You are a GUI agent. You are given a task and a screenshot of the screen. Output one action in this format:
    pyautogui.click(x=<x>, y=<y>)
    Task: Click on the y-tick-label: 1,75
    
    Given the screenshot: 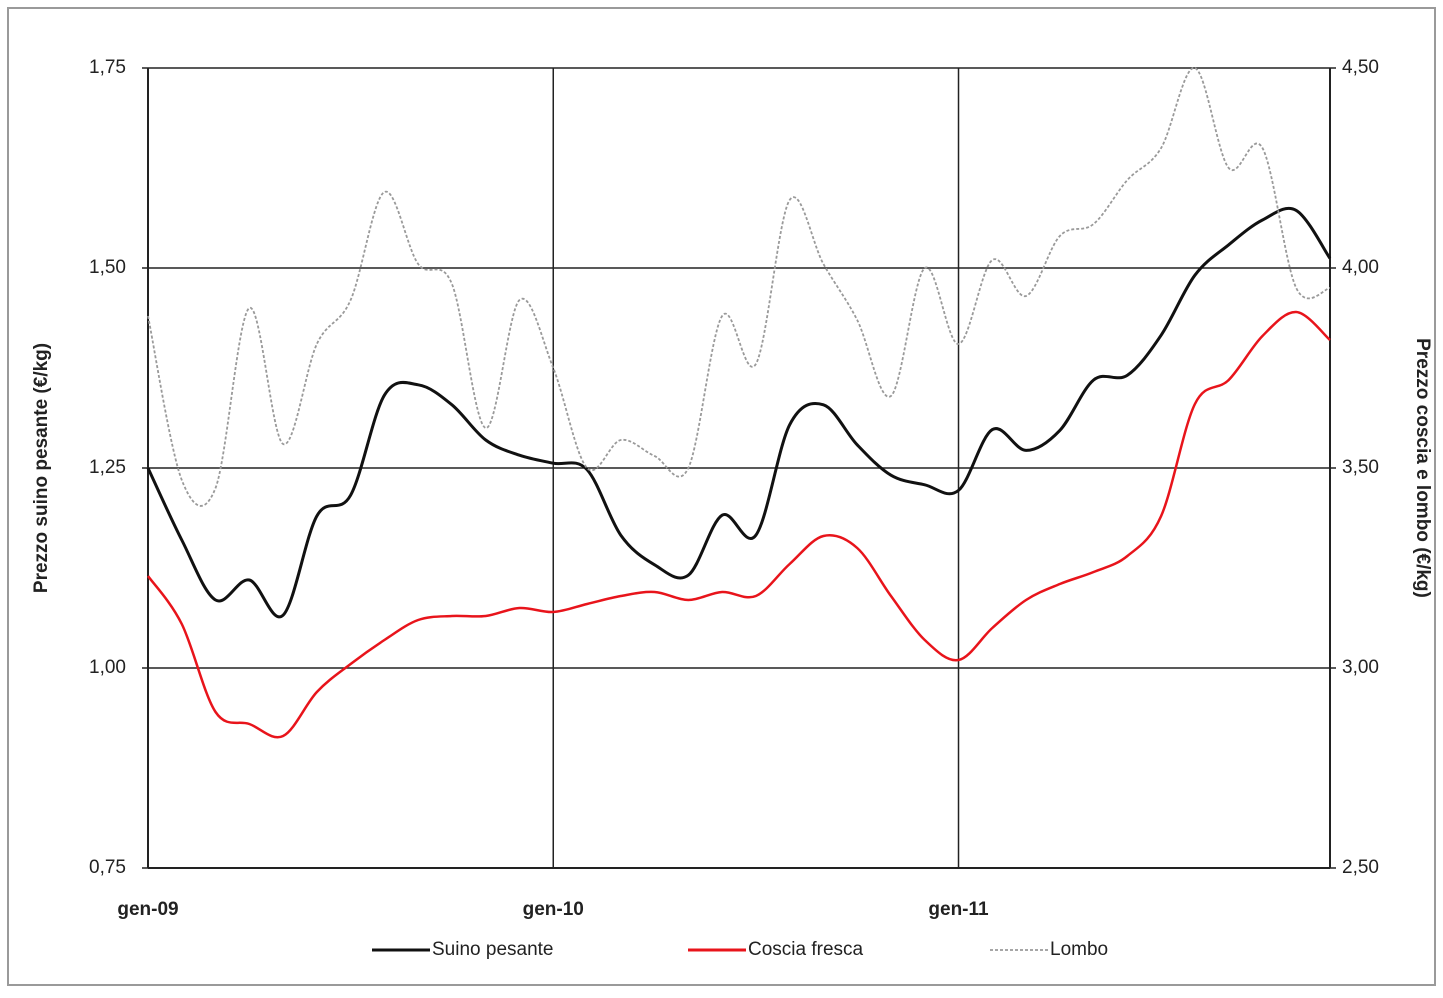 What is the action you would take?
    pyautogui.click(x=107, y=67)
    